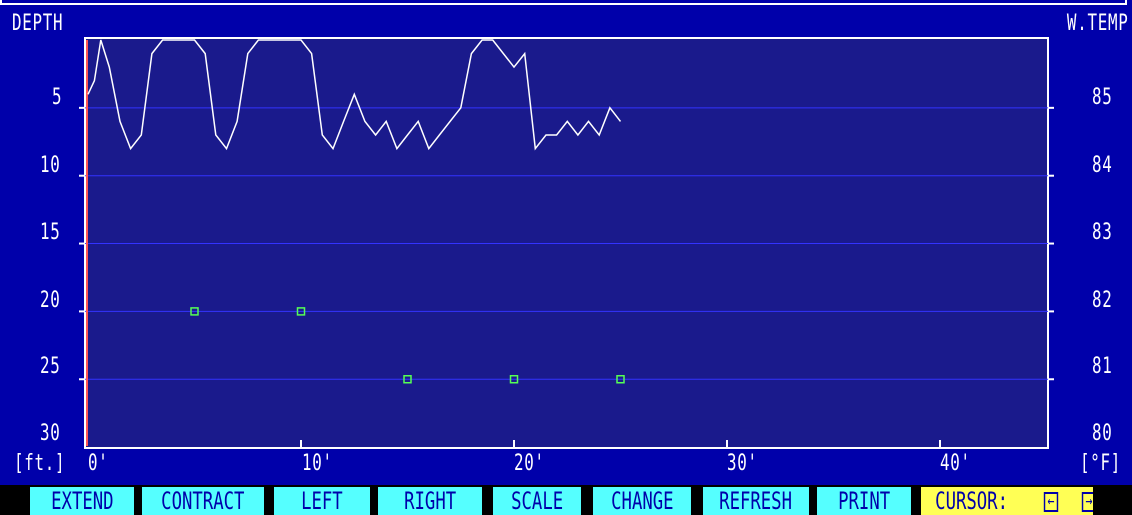 The width and height of the screenshot is (1132, 515). What do you see at coordinates (563, 2) in the screenshot?
I see `top-frame` at bounding box center [563, 2].